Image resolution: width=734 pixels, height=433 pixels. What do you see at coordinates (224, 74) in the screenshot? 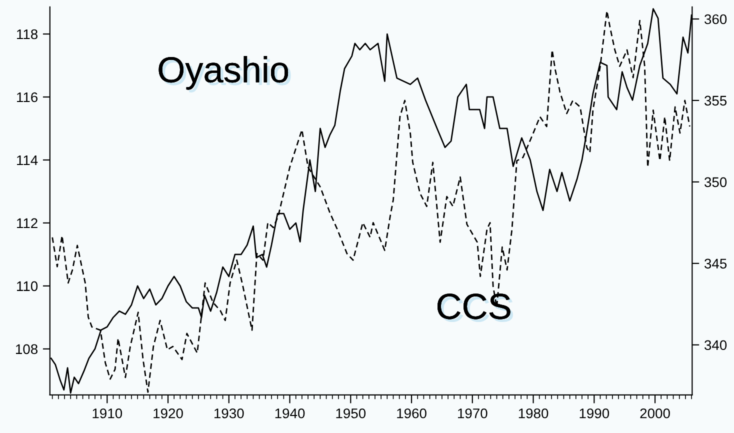
I see `series-label: Oyashio` at bounding box center [224, 74].